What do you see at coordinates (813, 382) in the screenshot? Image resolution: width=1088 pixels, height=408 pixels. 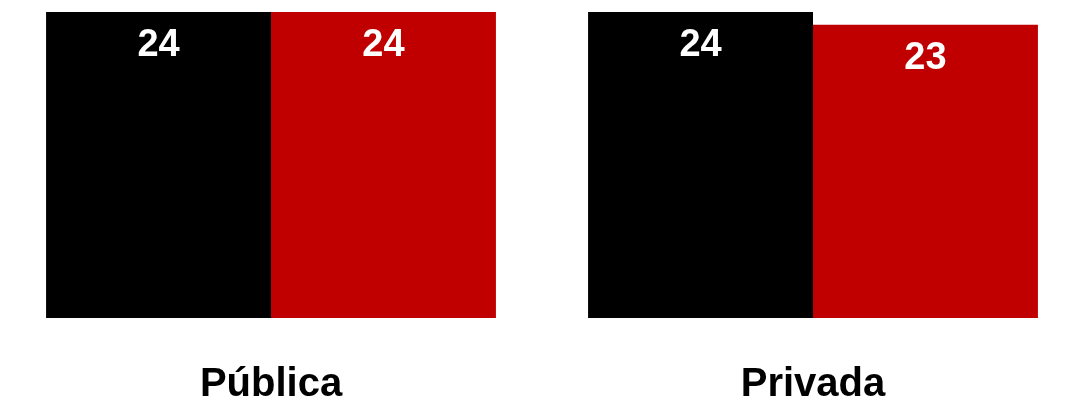 I see `x-tick-label: Privada` at bounding box center [813, 382].